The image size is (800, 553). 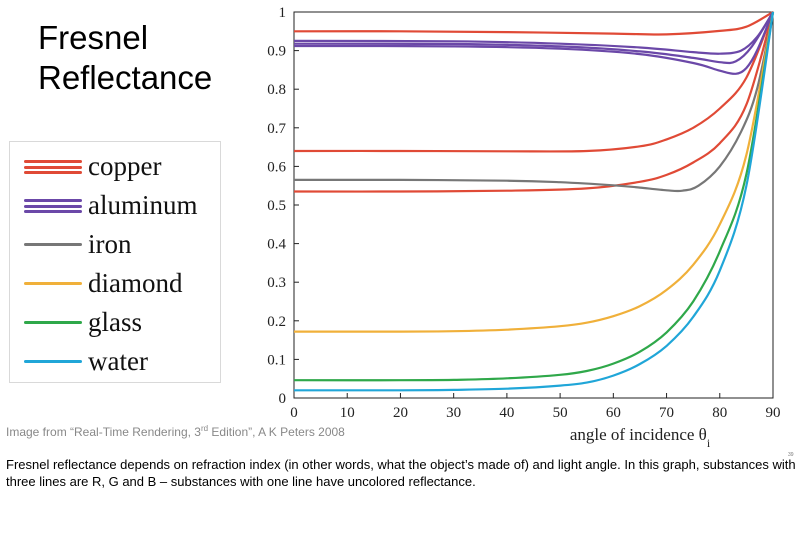 I want to click on legend-item-copper: copper, so click(x=115, y=167).